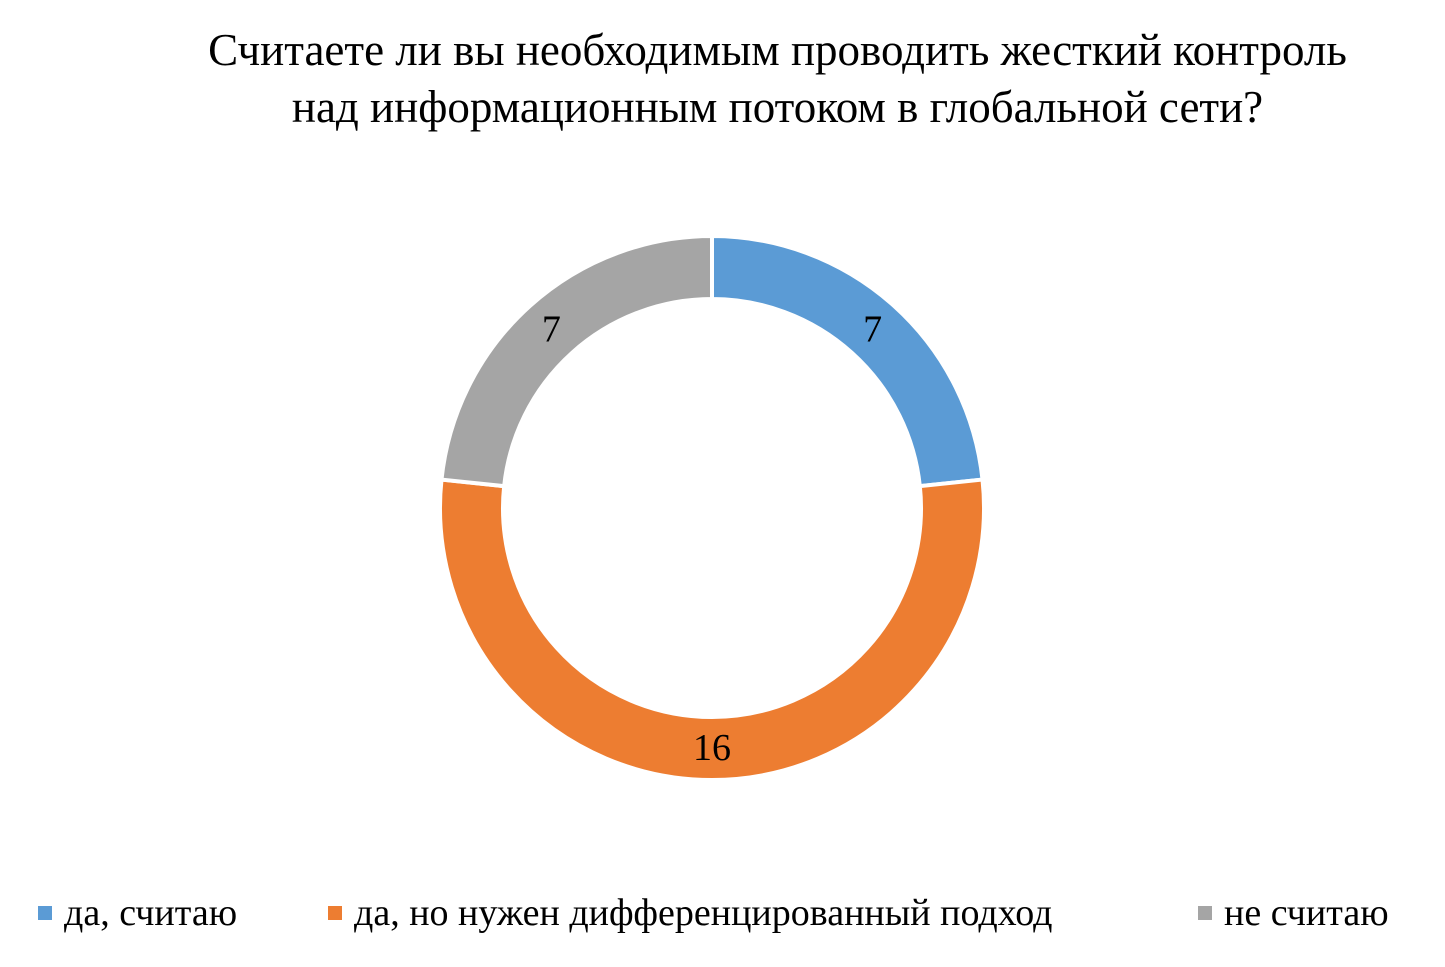  I want to click on data-label-0: 7, so click(872, 330).